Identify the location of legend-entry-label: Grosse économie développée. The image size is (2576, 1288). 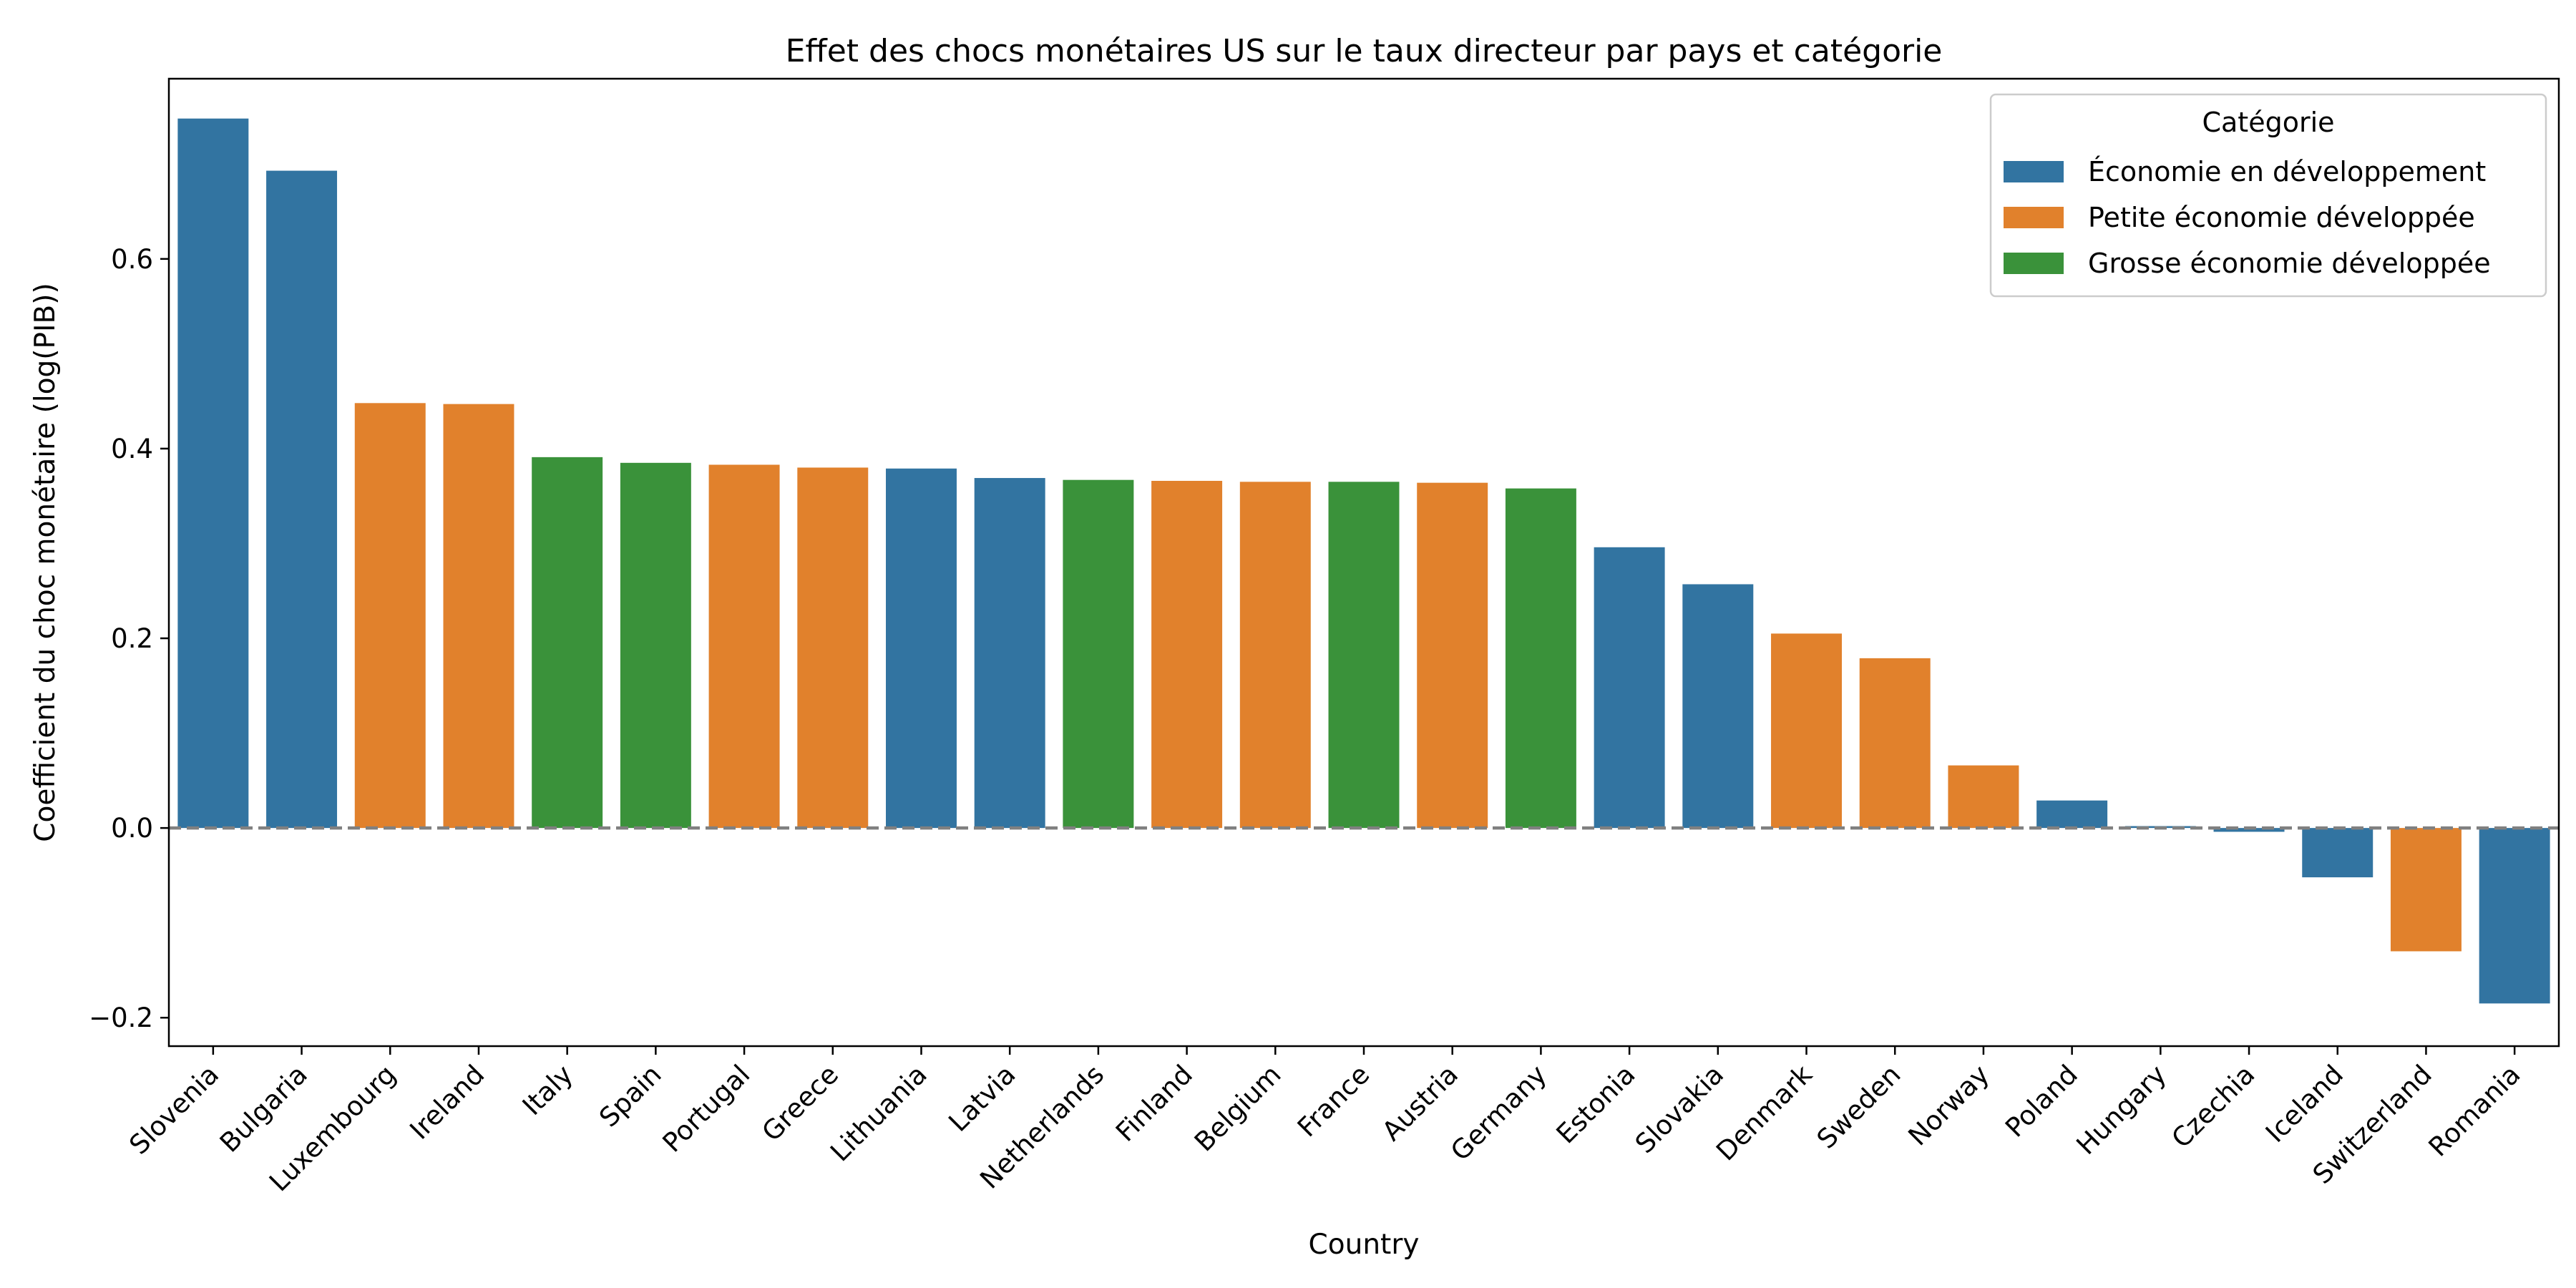
(2289, 263).